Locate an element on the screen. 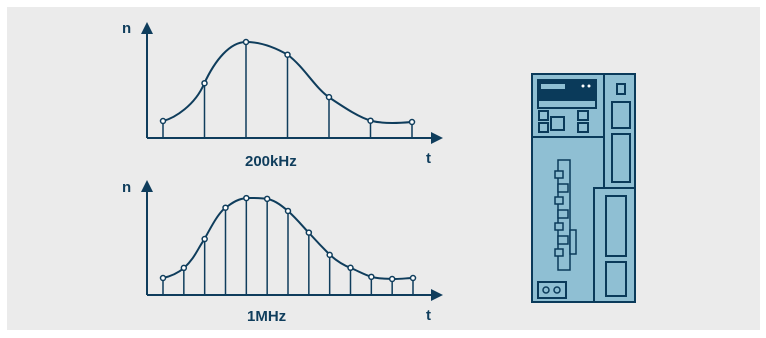 The width and height of the screenshot is (766, 338). chart-200khz is located at coordinates (292, 83).